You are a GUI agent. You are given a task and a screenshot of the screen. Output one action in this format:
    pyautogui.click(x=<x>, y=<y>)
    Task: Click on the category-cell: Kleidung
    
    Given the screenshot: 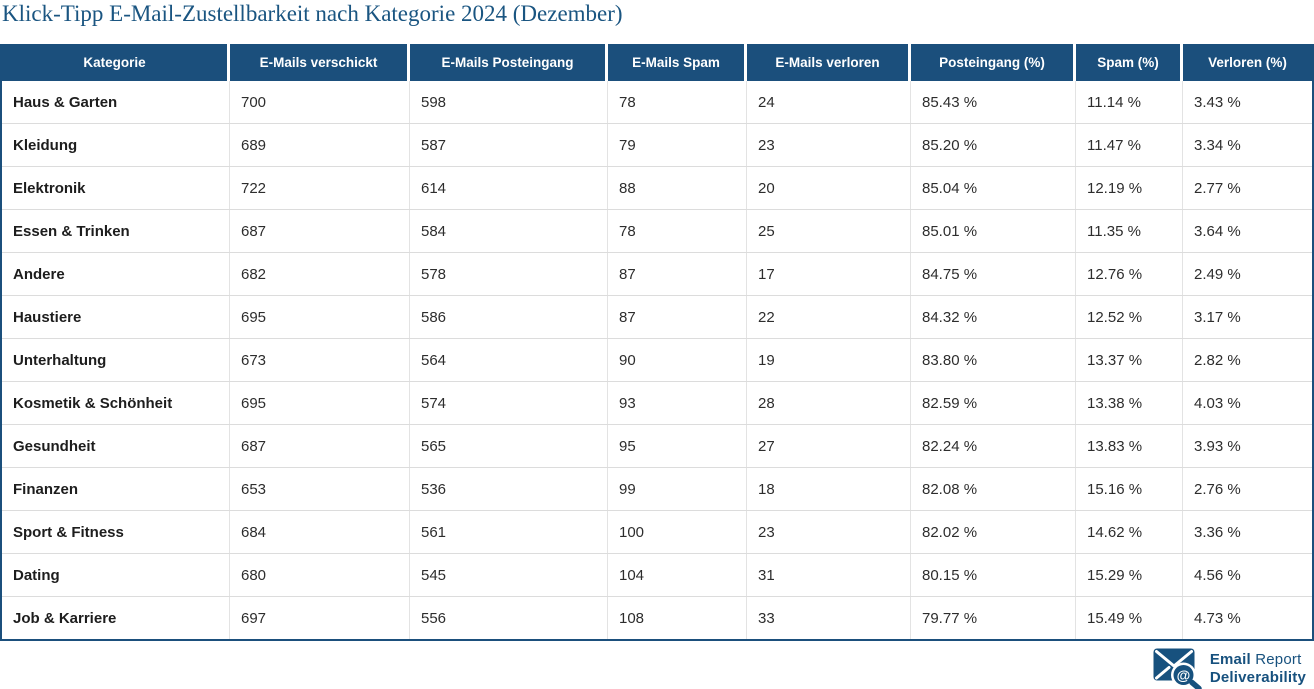 What is the action you would take?
    pyautogui.click(x=116, y=145)
    